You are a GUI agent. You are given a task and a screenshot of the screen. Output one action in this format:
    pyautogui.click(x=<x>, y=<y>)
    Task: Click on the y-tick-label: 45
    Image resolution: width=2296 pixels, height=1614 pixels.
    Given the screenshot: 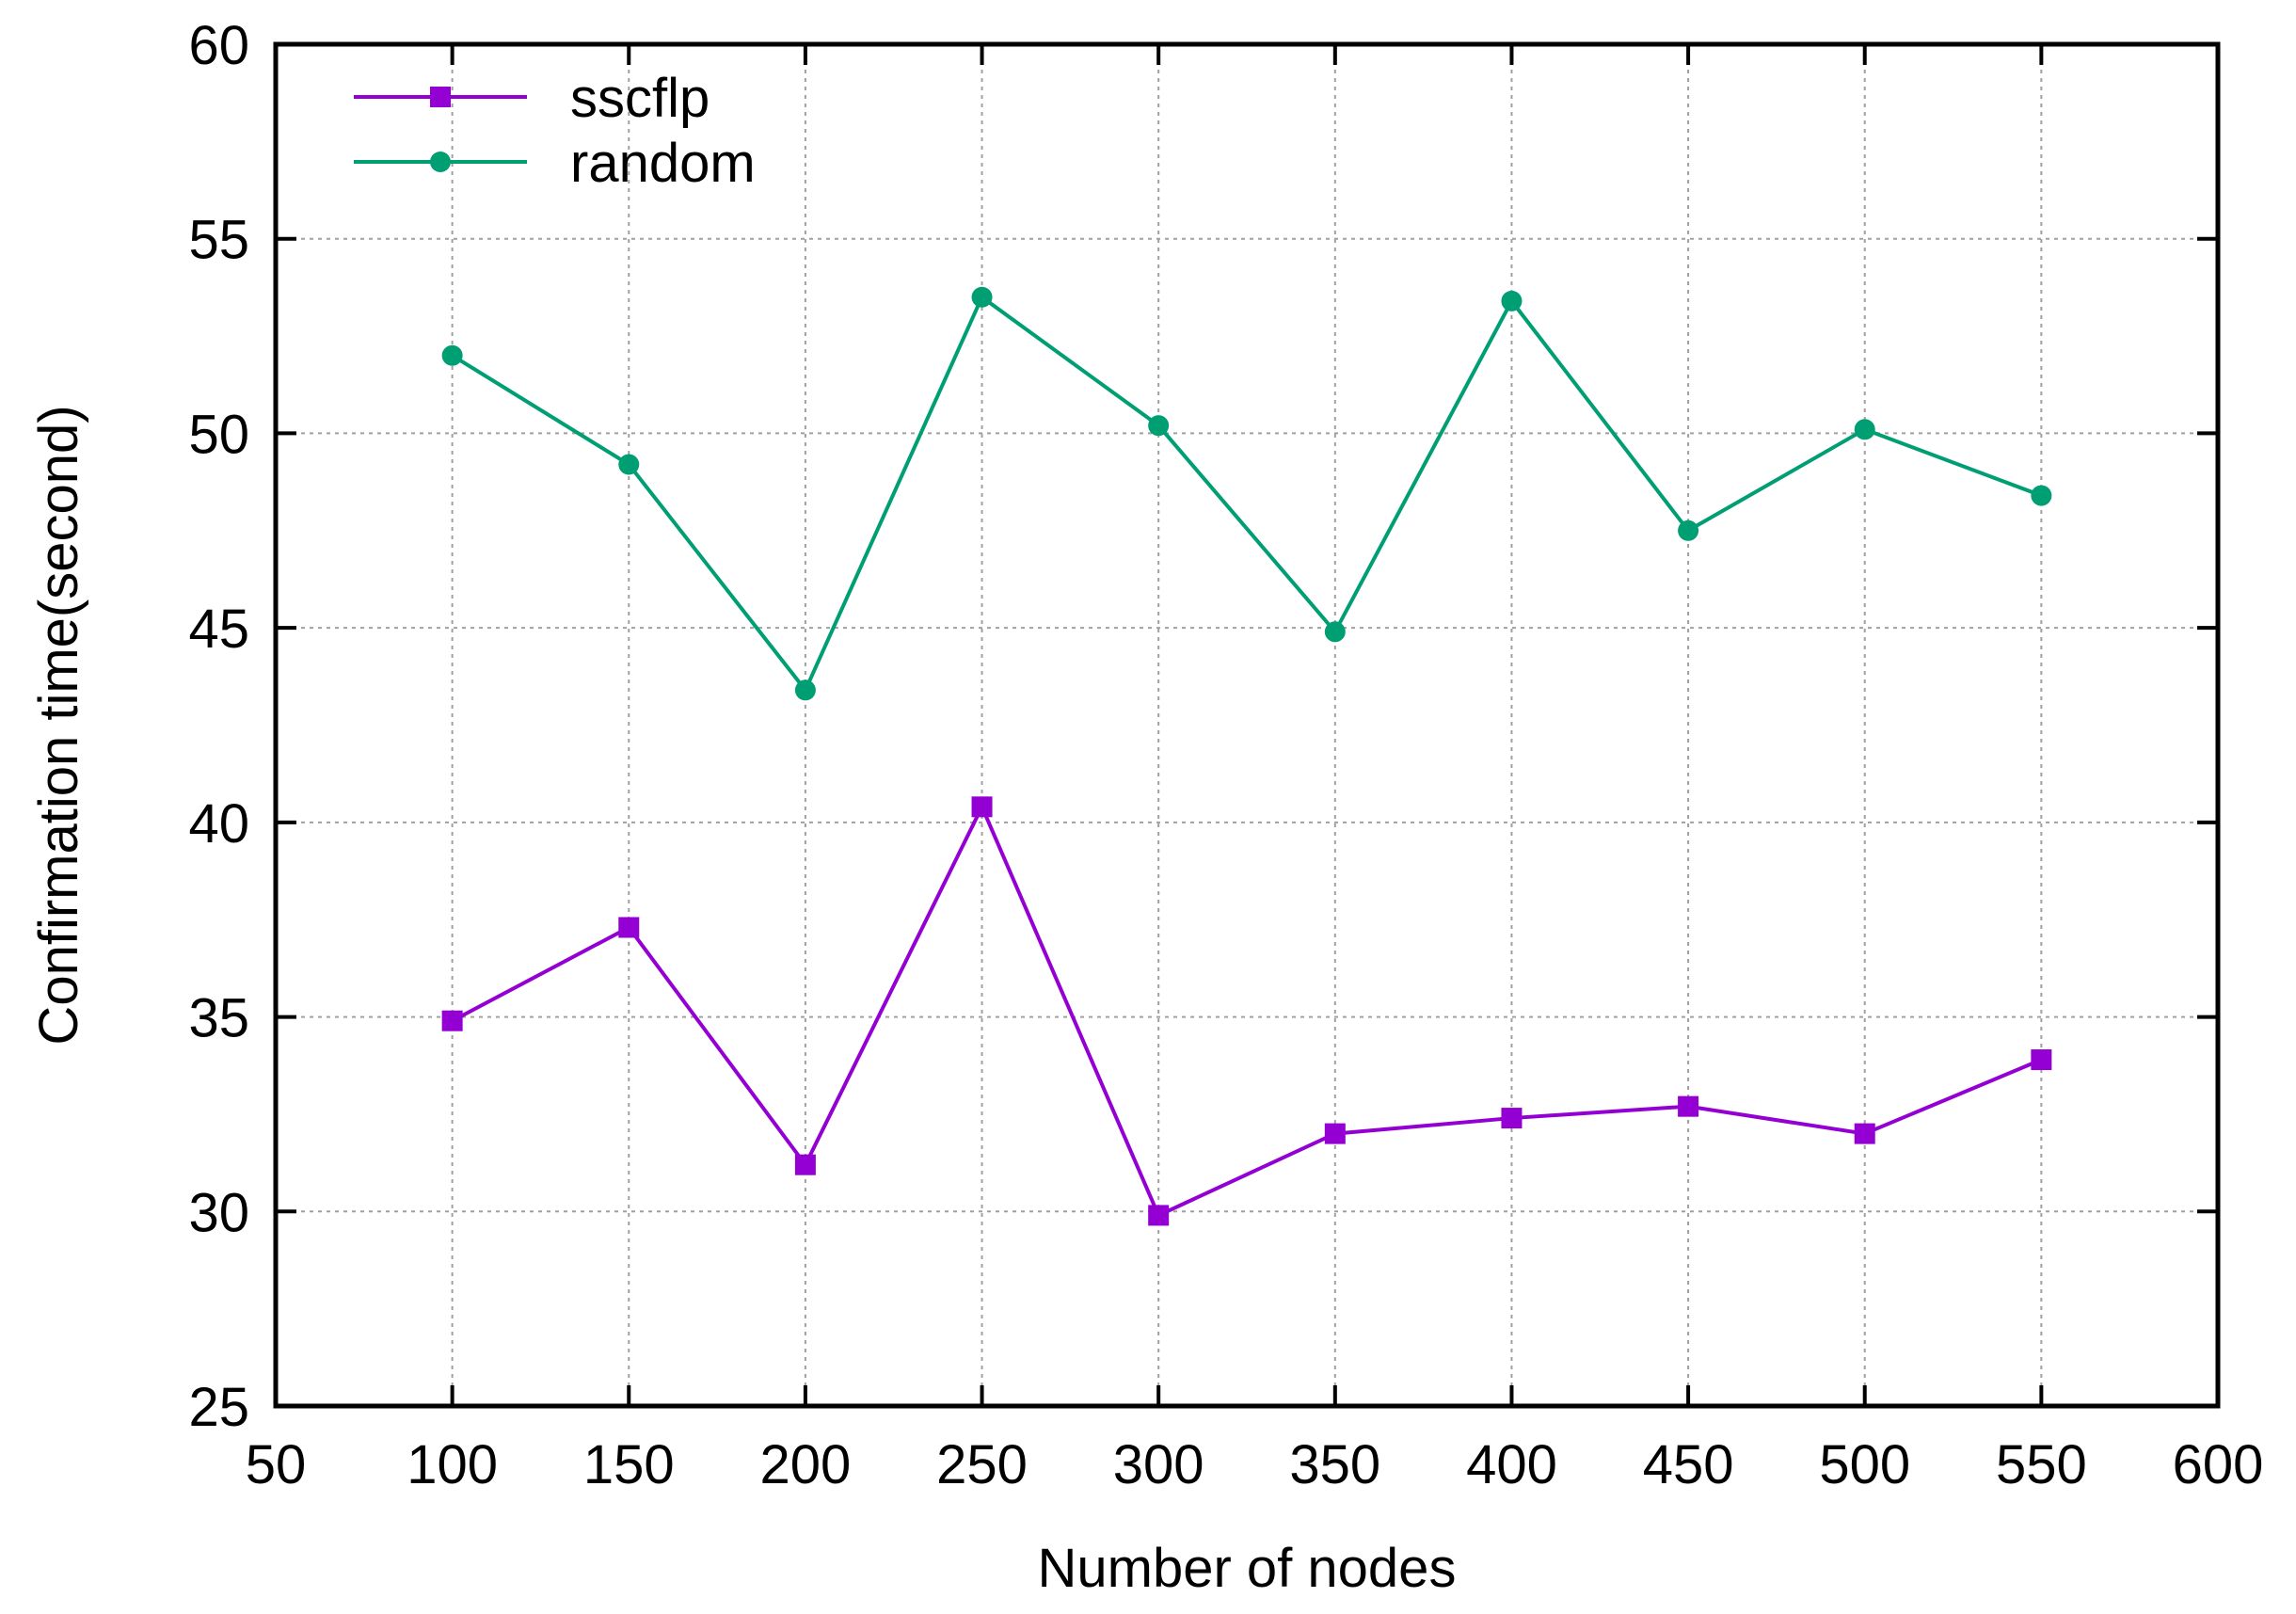 What is the action you would take?
    pyautogui.click(x=218, y=629)
    